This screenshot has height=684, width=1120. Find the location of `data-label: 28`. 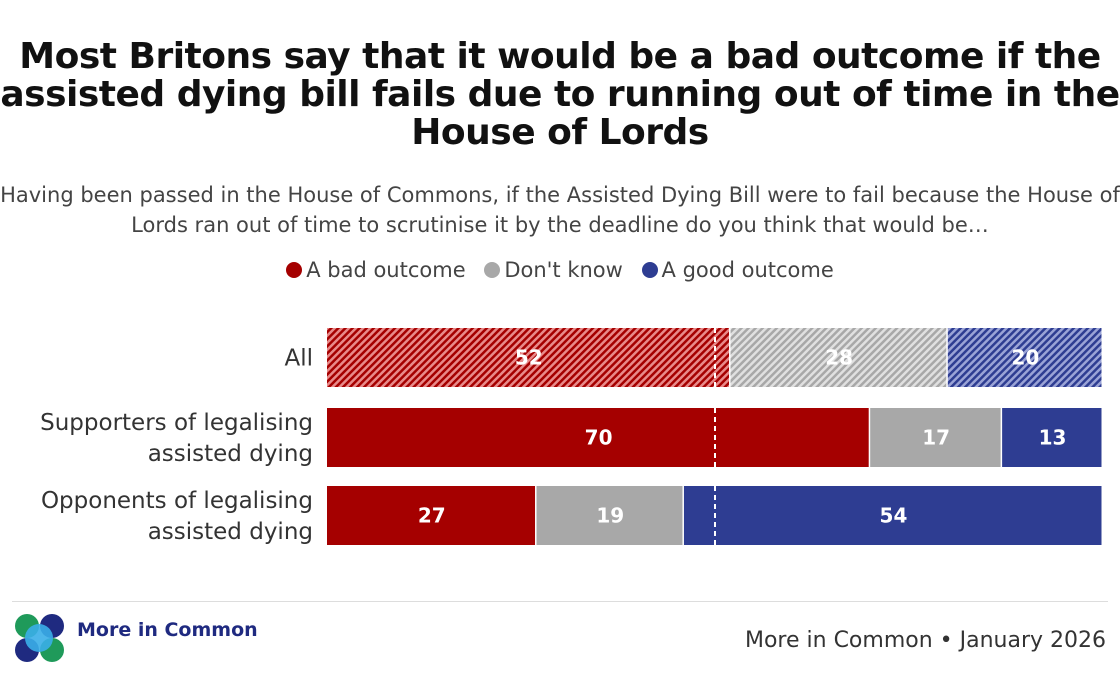

data-label: 28 is located at coordinates (839, 358).